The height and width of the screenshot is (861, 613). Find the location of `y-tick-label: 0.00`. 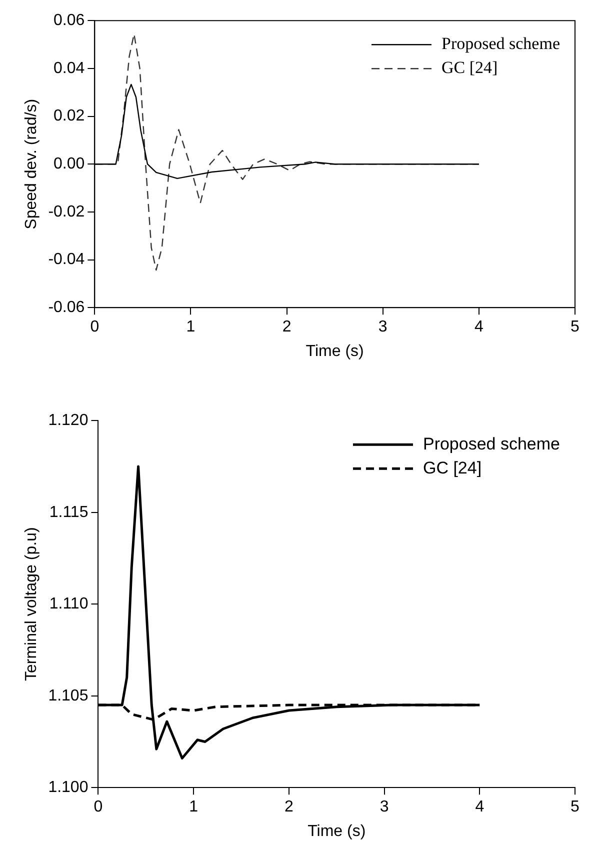

y-tick-label: 0.00 is located at coordinates (69, 164).